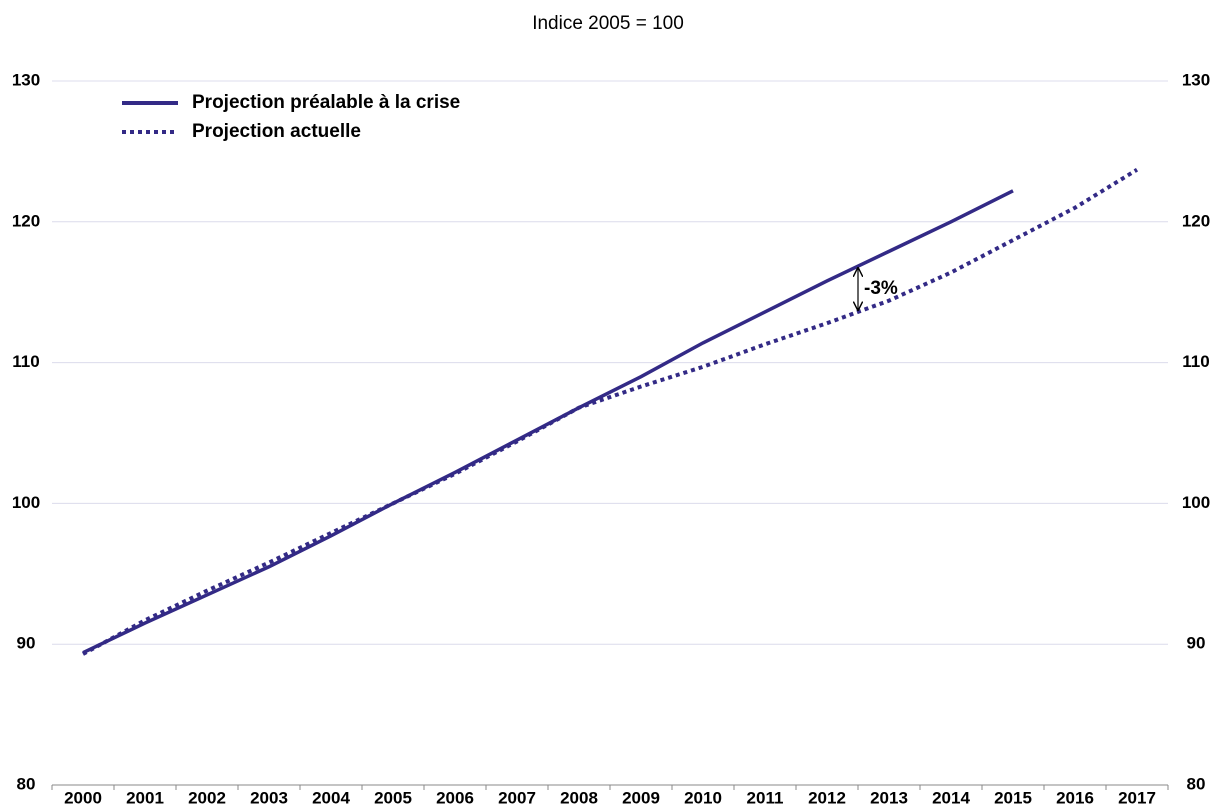  What do you see at coordinates (1196, 79) in the screenshot?
I see `y2-tick-label: 130` at bounding box center [1196, 79].